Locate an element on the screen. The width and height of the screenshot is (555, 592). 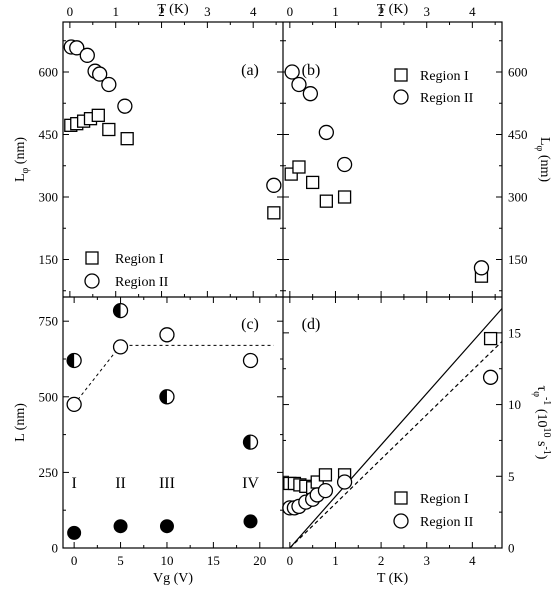
panel-b-top-x-tick-label: 1 is located at coordinates (335, 11).